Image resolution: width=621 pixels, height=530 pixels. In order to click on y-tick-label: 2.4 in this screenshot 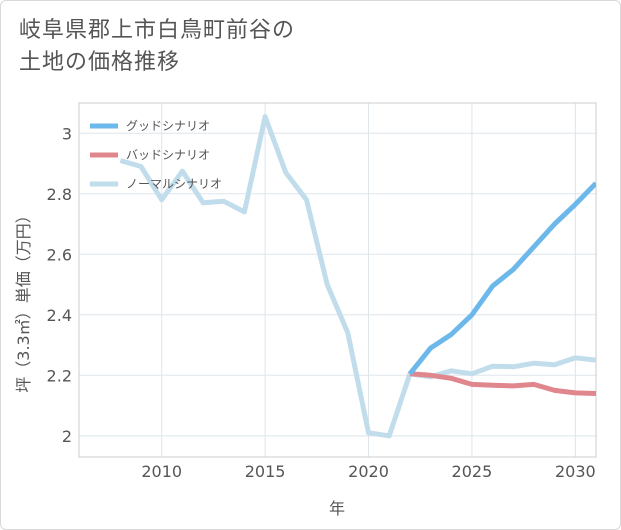, I will do `click(59, 315)`.